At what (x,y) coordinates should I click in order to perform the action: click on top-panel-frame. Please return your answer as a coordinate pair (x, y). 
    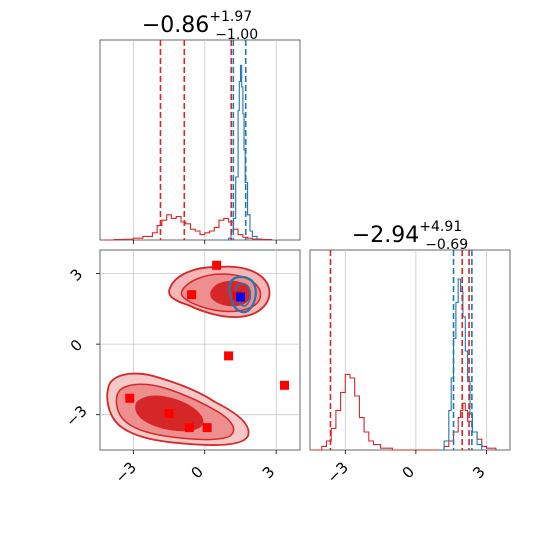
    Looking at the image, I should click on (200, 140).